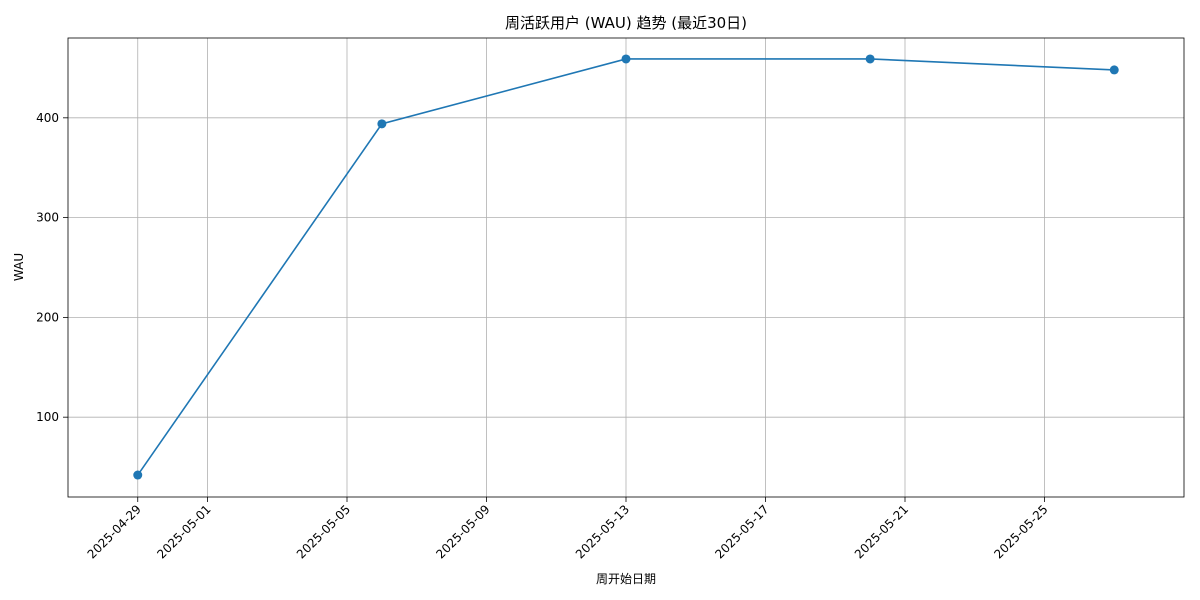 The width and height of the screenshot is (1200, 600). Describe the element at coordinates (52, 267) in the screenshot. I see `y-axis: 100 200 300 400` at that location.